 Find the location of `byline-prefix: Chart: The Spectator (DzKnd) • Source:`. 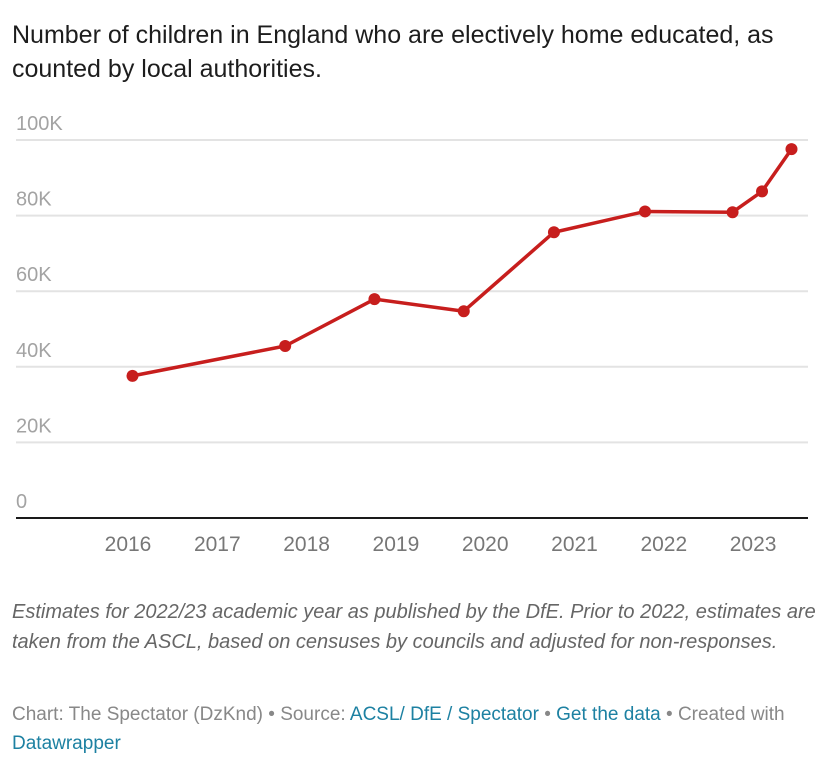

byline-prefix: Chart: The Spectator (DzKnd) • Source: is located at coordinates (181, 714).